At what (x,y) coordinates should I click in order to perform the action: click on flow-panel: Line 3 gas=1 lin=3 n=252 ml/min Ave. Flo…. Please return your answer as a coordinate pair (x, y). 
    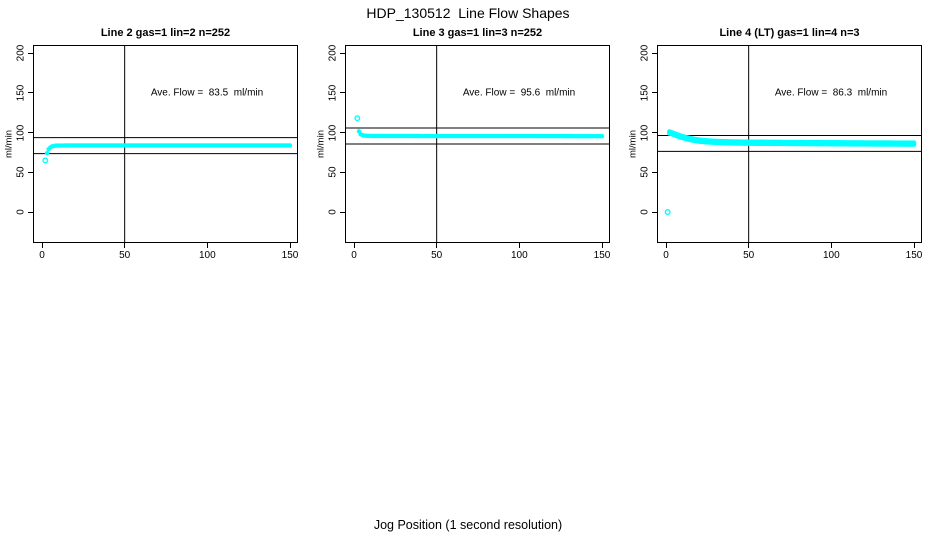
    Looking at the image, I should click on (463, 144).